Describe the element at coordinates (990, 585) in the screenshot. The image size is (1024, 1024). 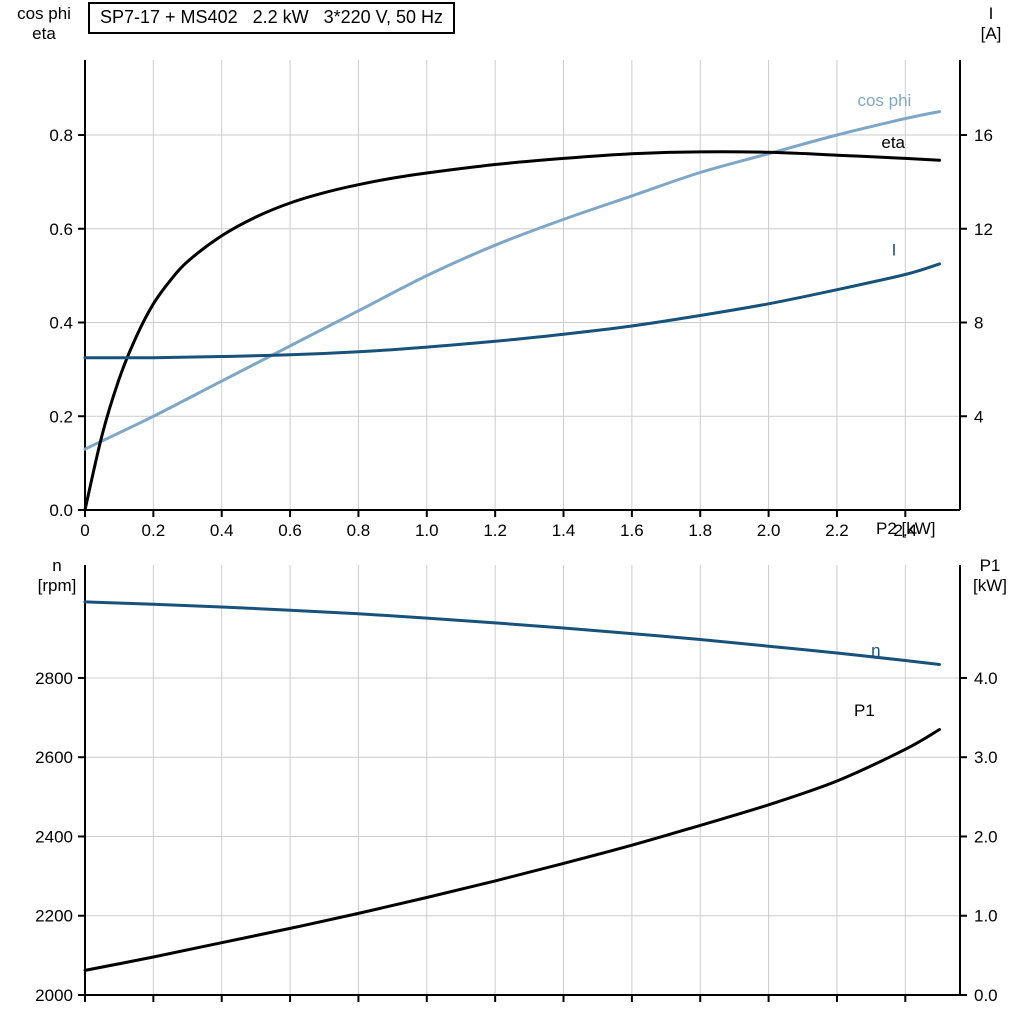
I see `axis-label-p1-unit: [kW]` at that location.